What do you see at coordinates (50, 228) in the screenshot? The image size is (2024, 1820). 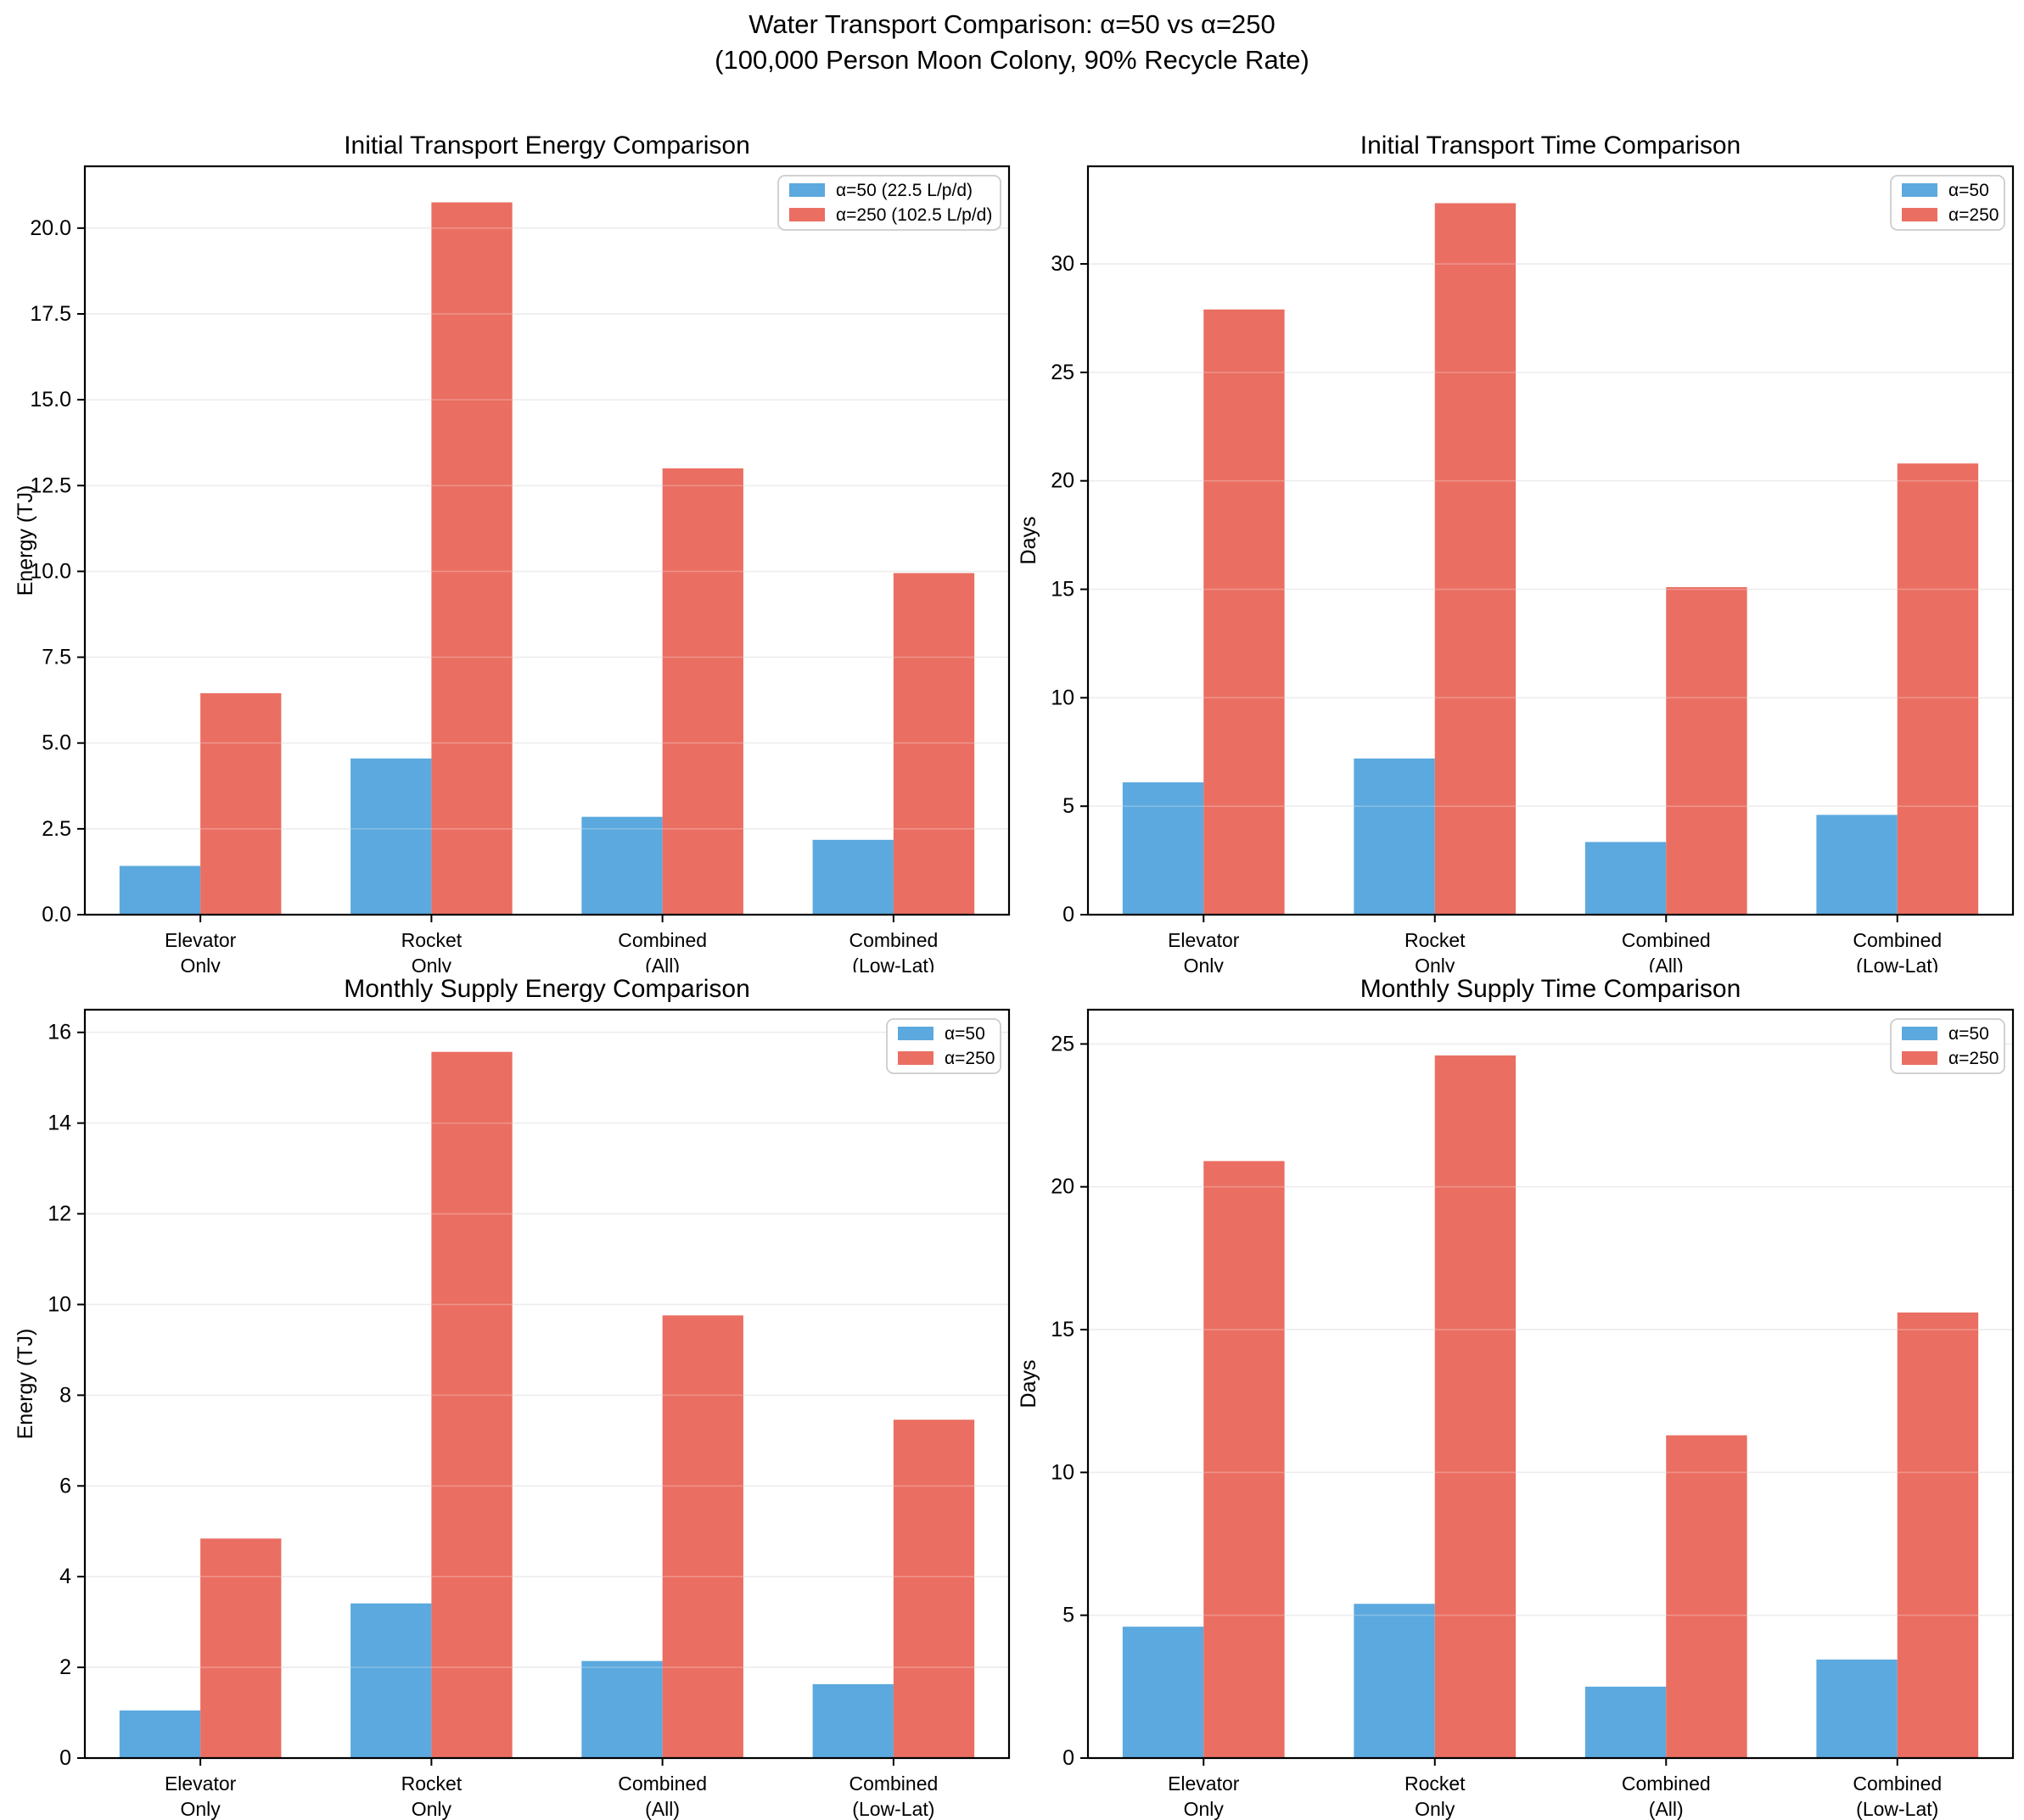 I see `y-tick-label: 20.0` at bounding box center [50, 228].